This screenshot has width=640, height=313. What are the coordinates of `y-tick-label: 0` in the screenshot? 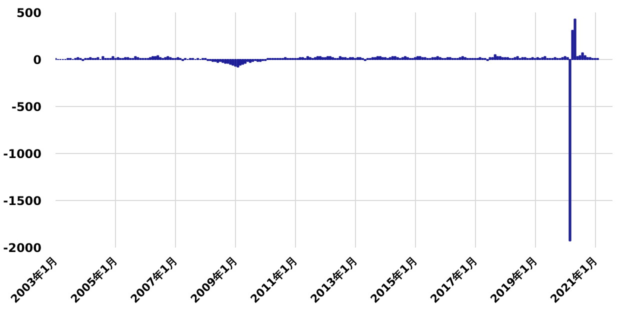 It's located at (37, 60).